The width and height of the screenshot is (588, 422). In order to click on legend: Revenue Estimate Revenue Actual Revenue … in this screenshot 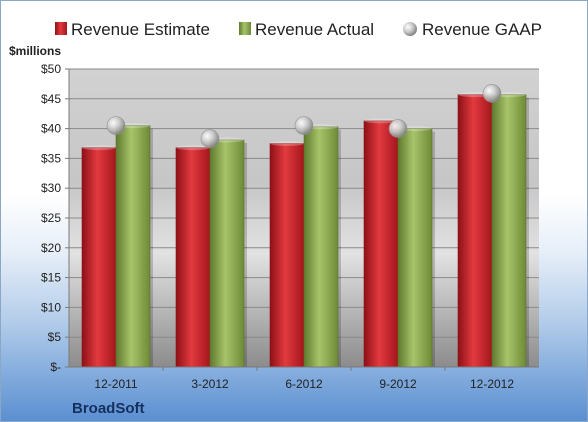, I will do `click(298, 29)`.